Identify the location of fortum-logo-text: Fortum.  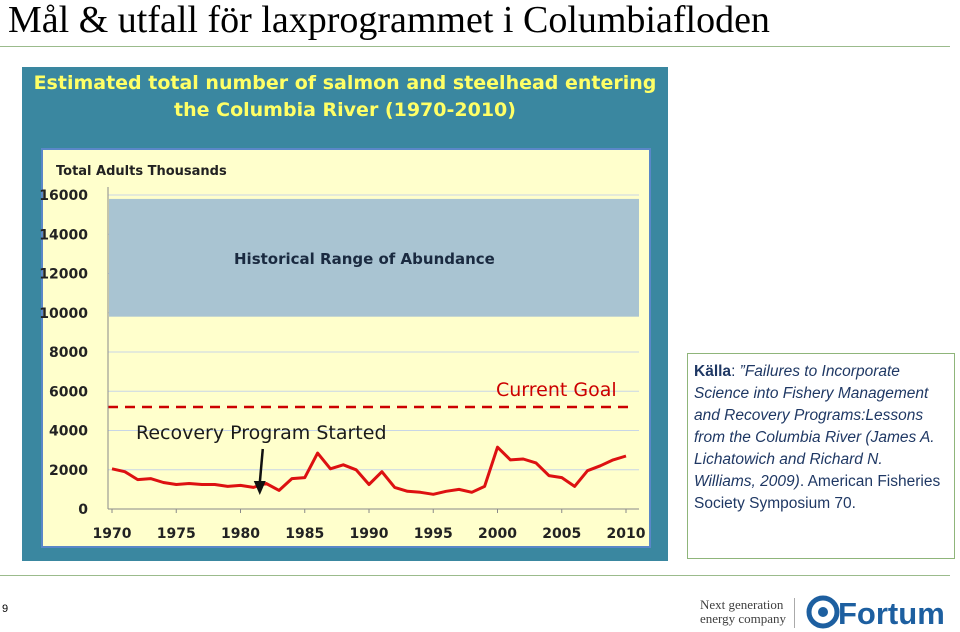
(891, 613).